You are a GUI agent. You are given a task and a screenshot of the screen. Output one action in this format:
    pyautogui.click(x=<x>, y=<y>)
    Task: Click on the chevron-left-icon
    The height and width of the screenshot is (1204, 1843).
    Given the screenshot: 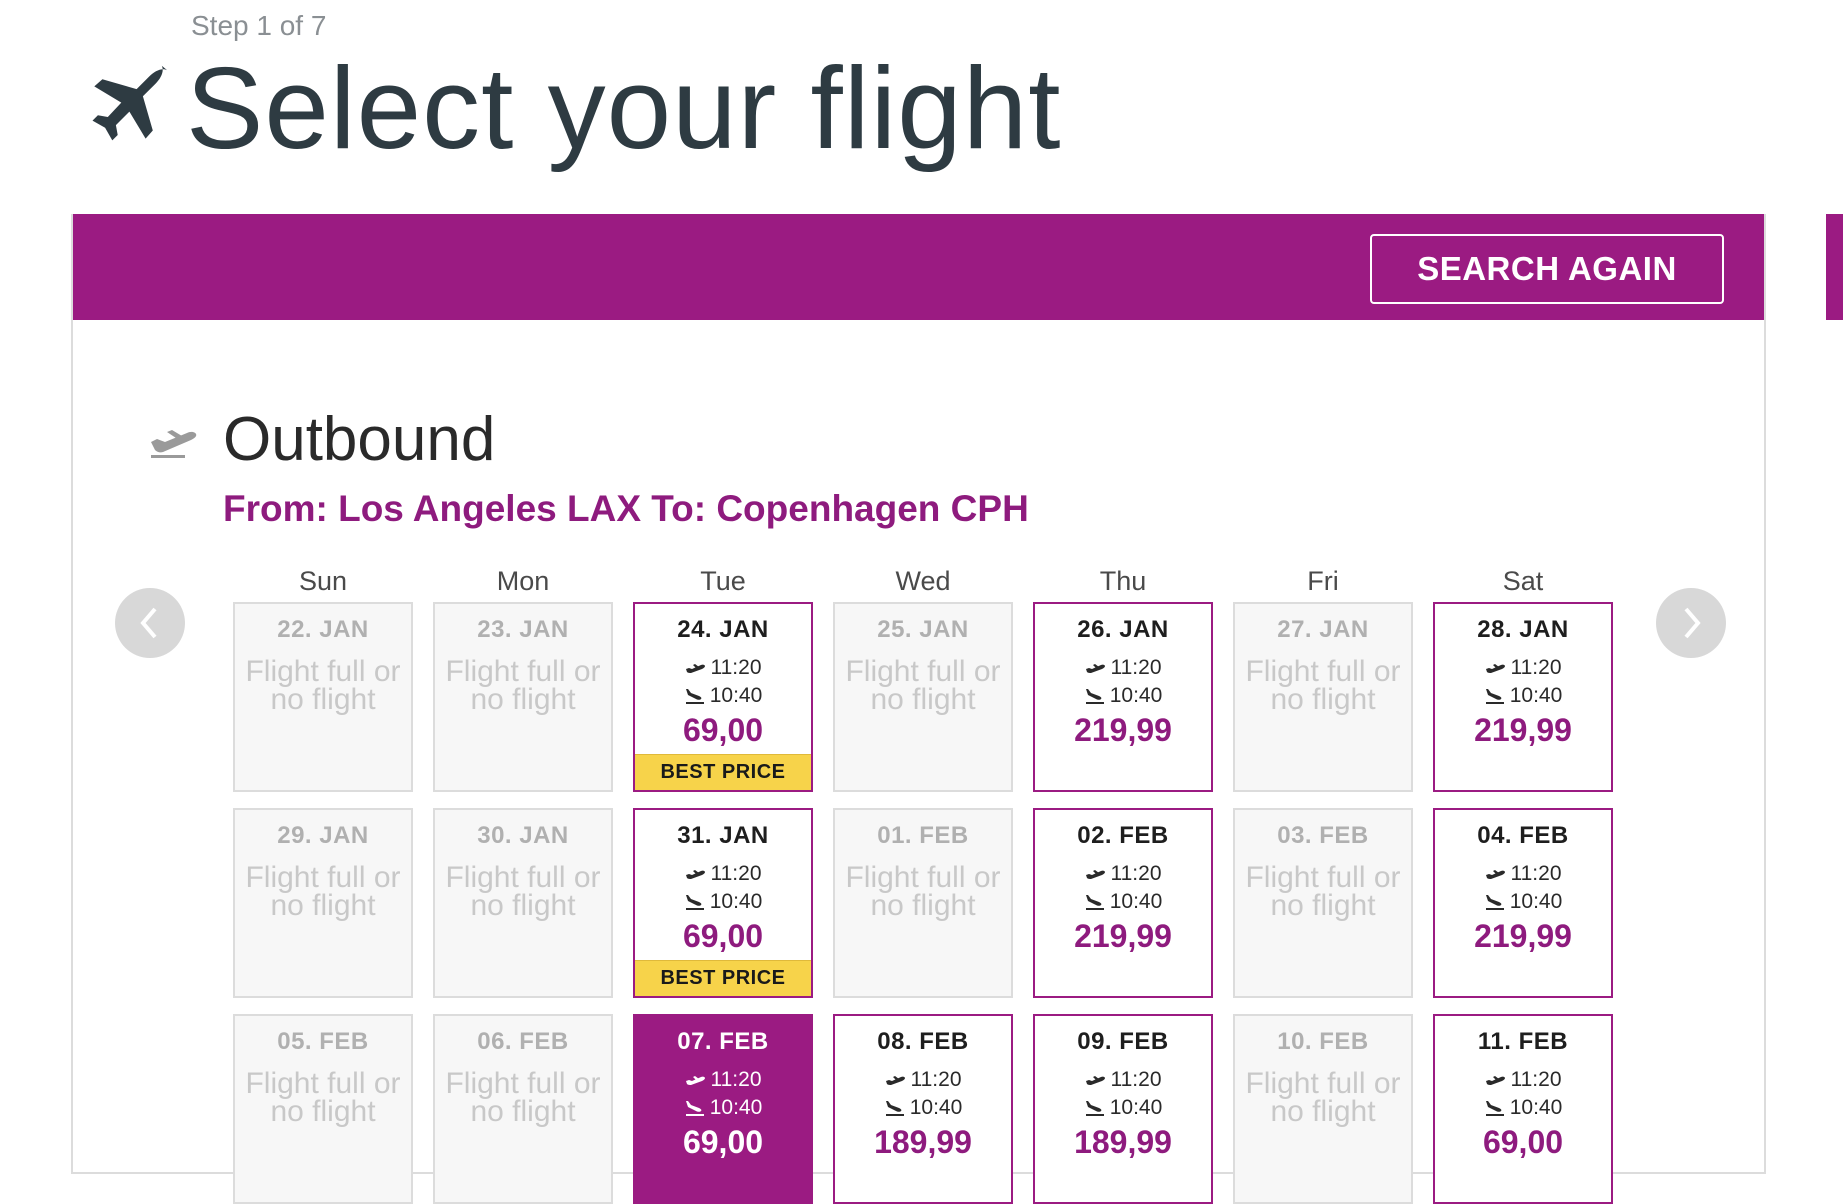 What is the action you would take?
    pyautogui.click(x=148, y=623)
    